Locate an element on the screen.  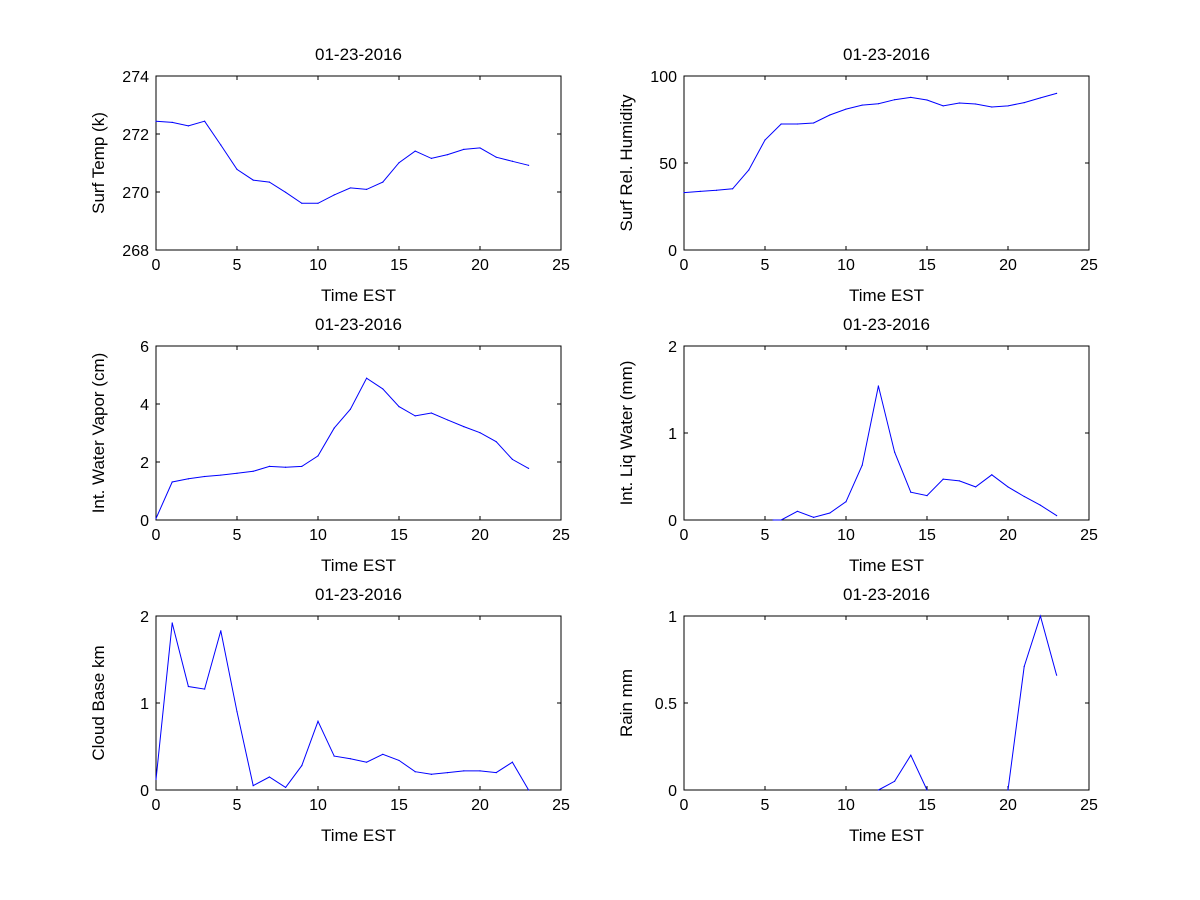
y-tick-label: 274 is located at coordinates (135, 77).